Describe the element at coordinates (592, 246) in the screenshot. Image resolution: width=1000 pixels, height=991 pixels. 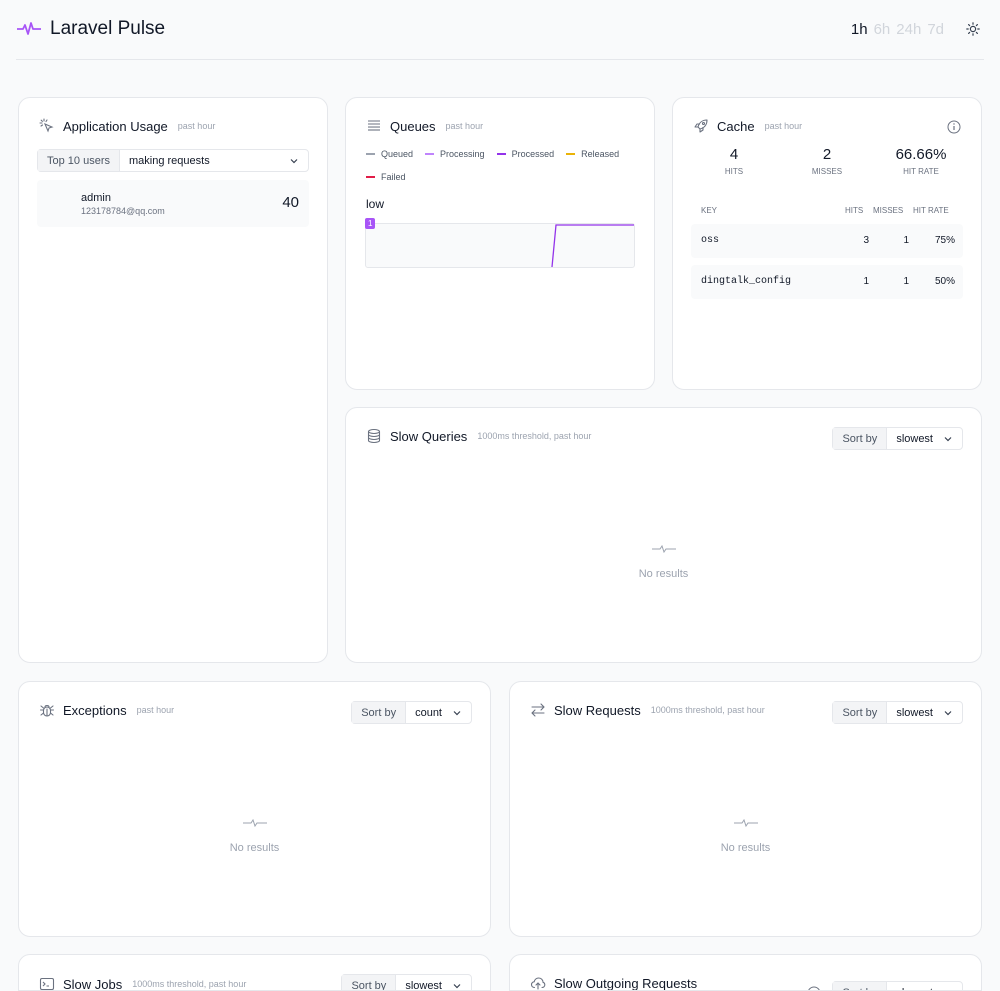
I see `queue-chart-line` at that location.